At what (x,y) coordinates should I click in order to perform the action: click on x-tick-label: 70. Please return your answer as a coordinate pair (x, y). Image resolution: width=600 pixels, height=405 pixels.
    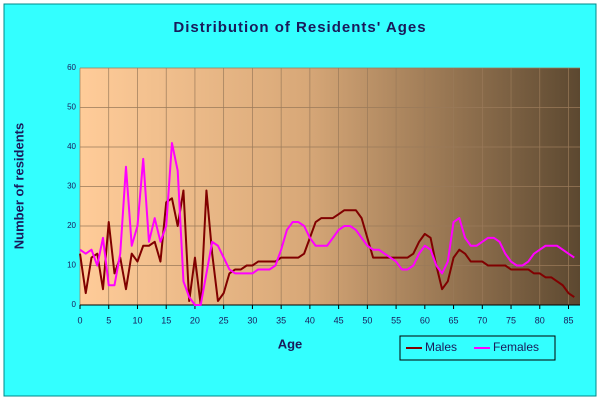
    Looking at the image, I should click on (482, 320).